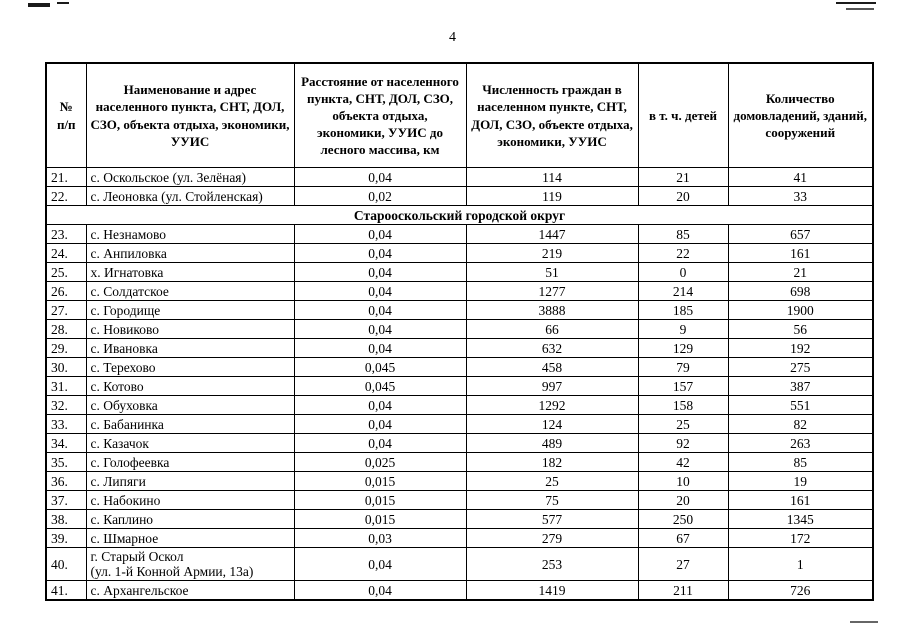  Describe the element at coordinates (552, 310) in the screenshot. I see `cell-population: 3888` at that location.